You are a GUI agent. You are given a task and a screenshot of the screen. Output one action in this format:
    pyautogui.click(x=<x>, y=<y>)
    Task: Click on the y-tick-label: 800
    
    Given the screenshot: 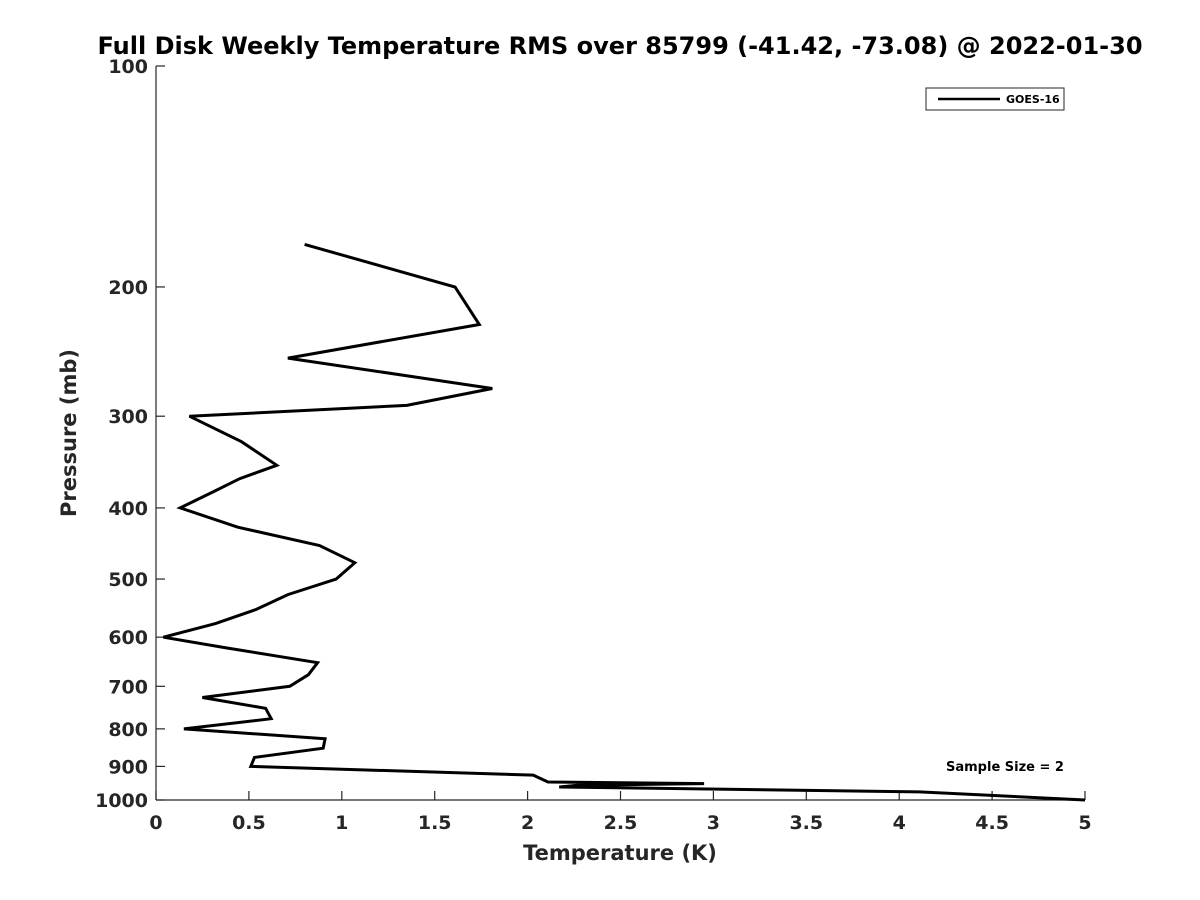 What is the action you would take?
    pyautogui.click(x=128, y=730)
    